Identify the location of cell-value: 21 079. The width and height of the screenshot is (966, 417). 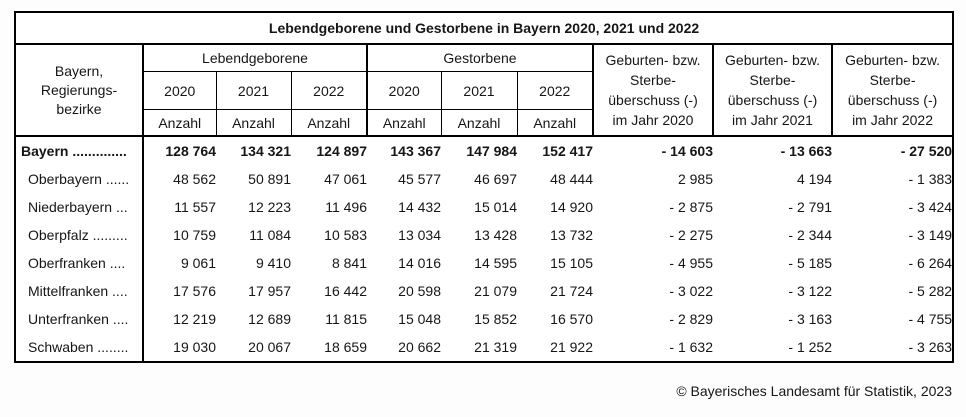
(495, 291).